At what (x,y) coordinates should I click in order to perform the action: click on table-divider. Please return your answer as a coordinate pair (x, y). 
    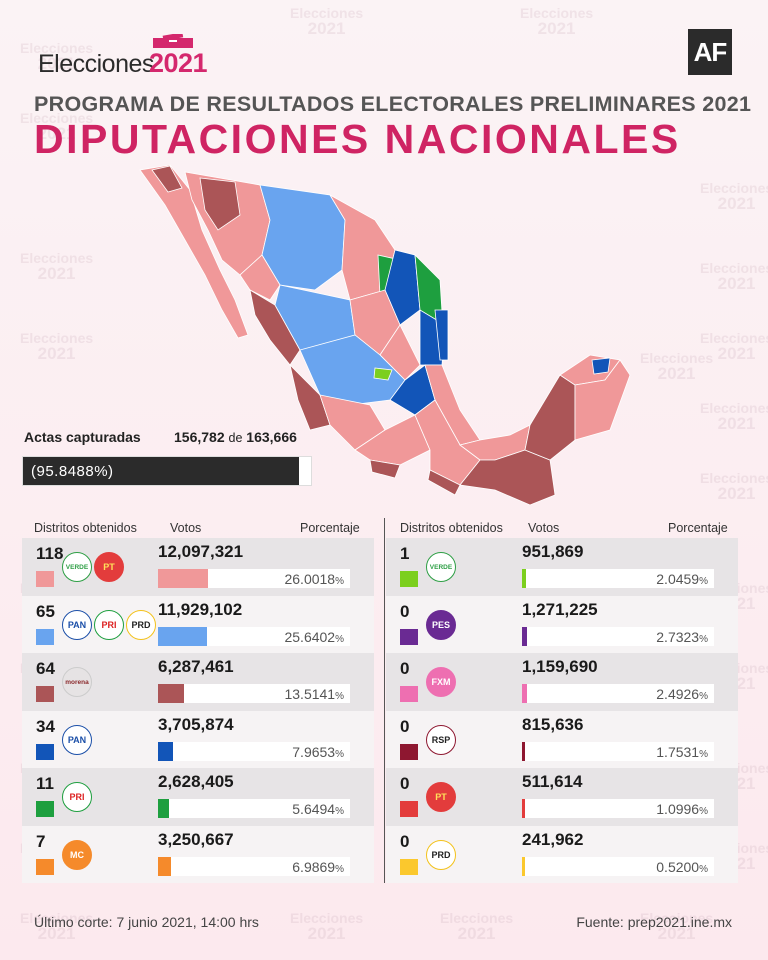
    Looking at the image, I should click on (384, 700).